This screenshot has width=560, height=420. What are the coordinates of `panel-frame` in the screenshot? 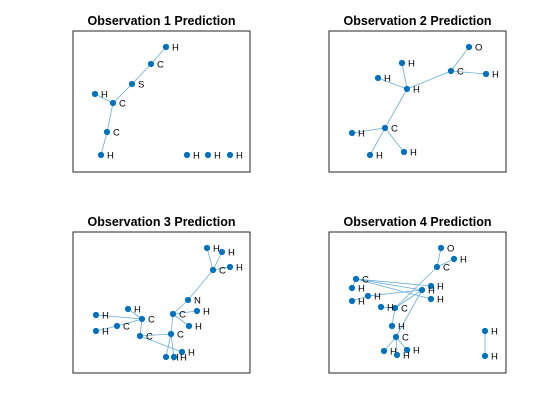 It's located at (417, 302).